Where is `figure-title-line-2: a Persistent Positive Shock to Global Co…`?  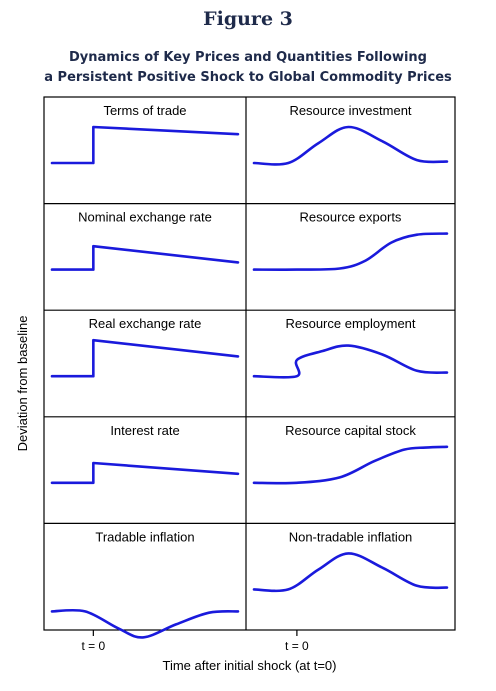 figure-title-line-2: a Persistent Positive Shock to Global Co… is located at coordinates (248, 77).